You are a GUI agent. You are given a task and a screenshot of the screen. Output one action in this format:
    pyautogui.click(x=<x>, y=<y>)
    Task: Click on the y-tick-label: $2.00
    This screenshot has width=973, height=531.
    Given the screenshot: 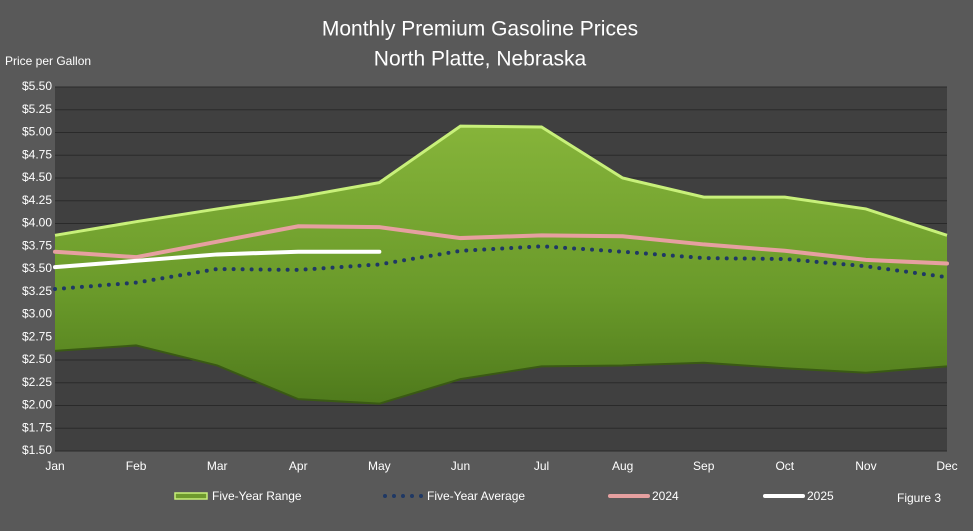 What is the action you would take?
    pyautogui.click(x=37, y=405)
    